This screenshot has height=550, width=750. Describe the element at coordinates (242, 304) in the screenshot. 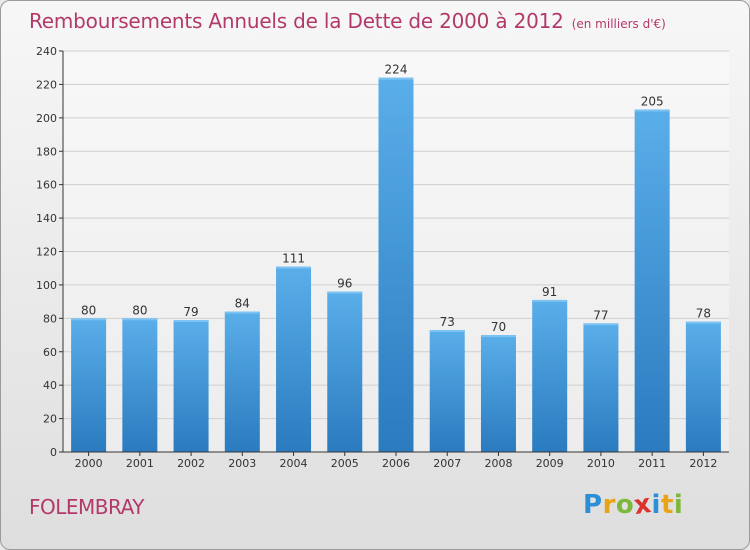

I see `data-label: 84` at that location.